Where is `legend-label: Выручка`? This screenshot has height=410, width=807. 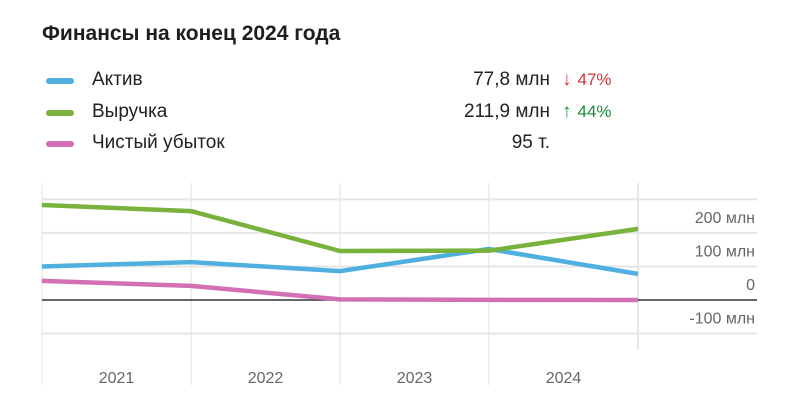 legend-label: Выручка is located at coordinates (130, 111).